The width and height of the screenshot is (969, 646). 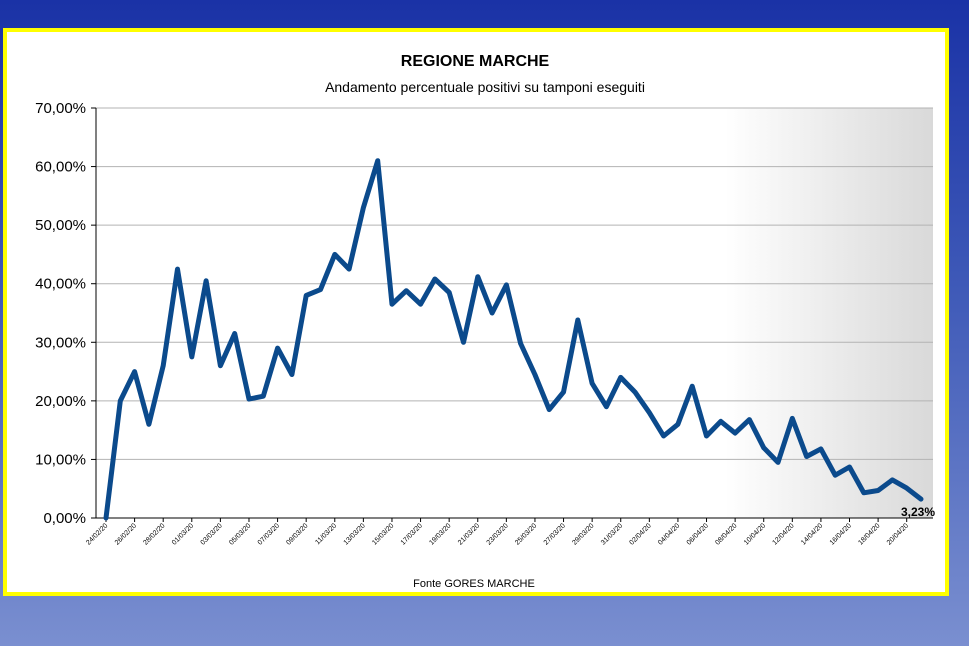 What do you see at coordinates (60, 284) in the screenshot?
I see `y-tick-label: 40,00%` at bounding box center [60, 284].